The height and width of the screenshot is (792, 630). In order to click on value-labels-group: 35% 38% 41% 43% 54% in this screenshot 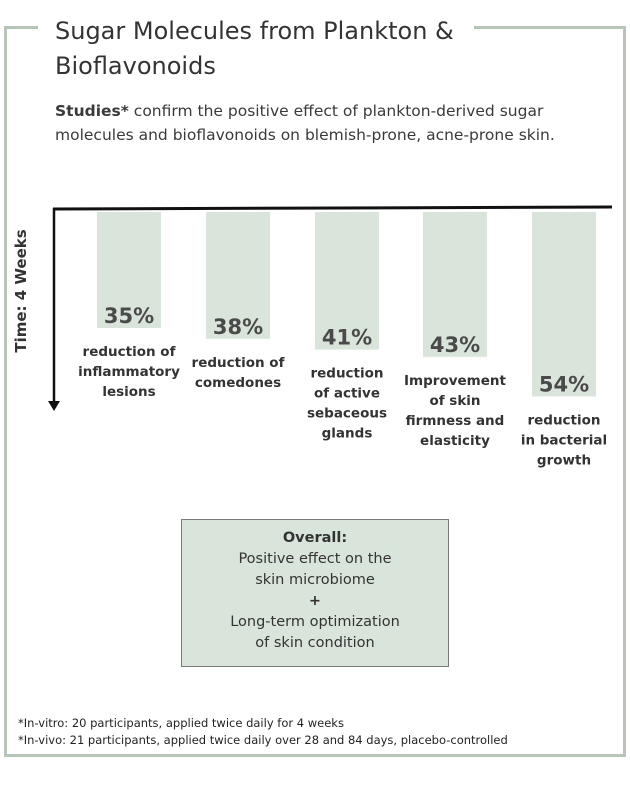, I will do `click(346, 350)`.